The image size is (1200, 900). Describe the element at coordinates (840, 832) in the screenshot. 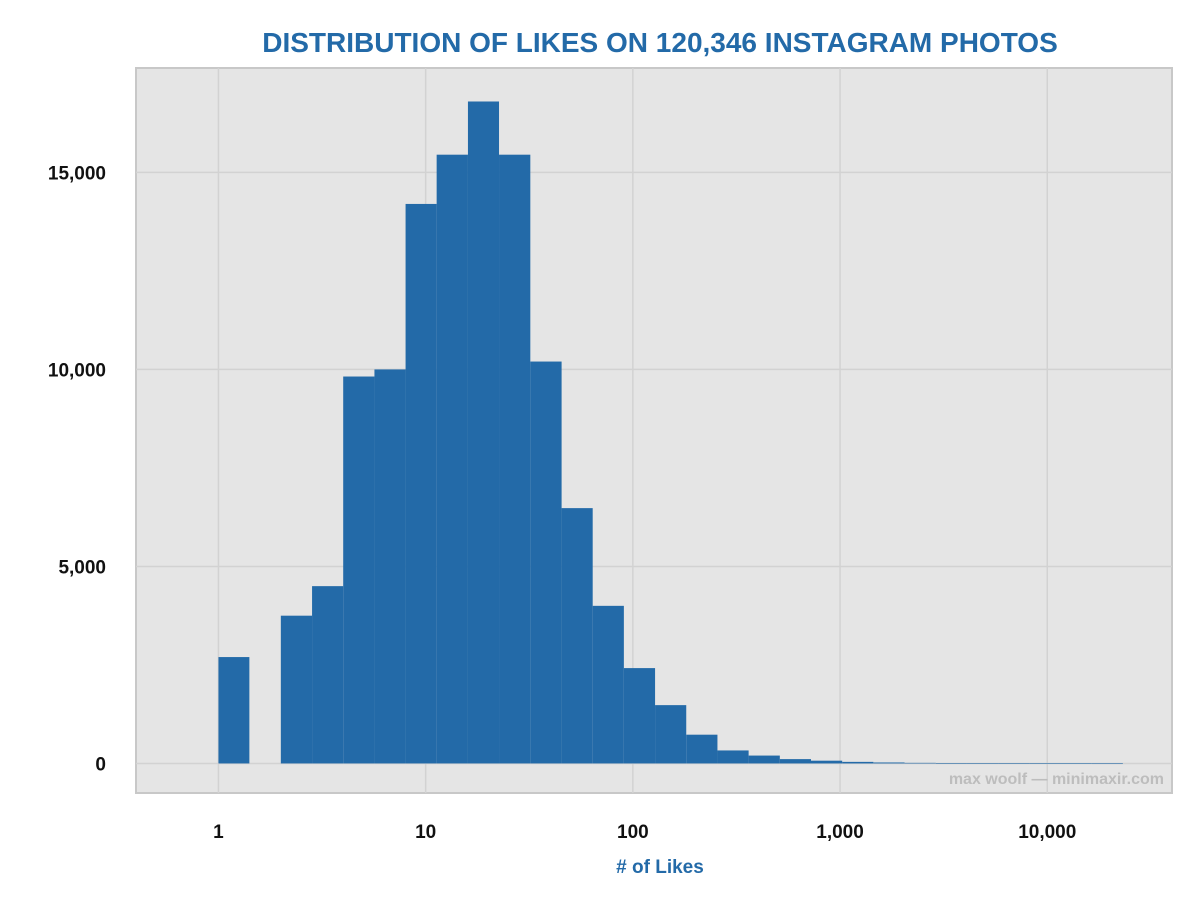

I see `x-tick-label-3: 1,000` at that location.